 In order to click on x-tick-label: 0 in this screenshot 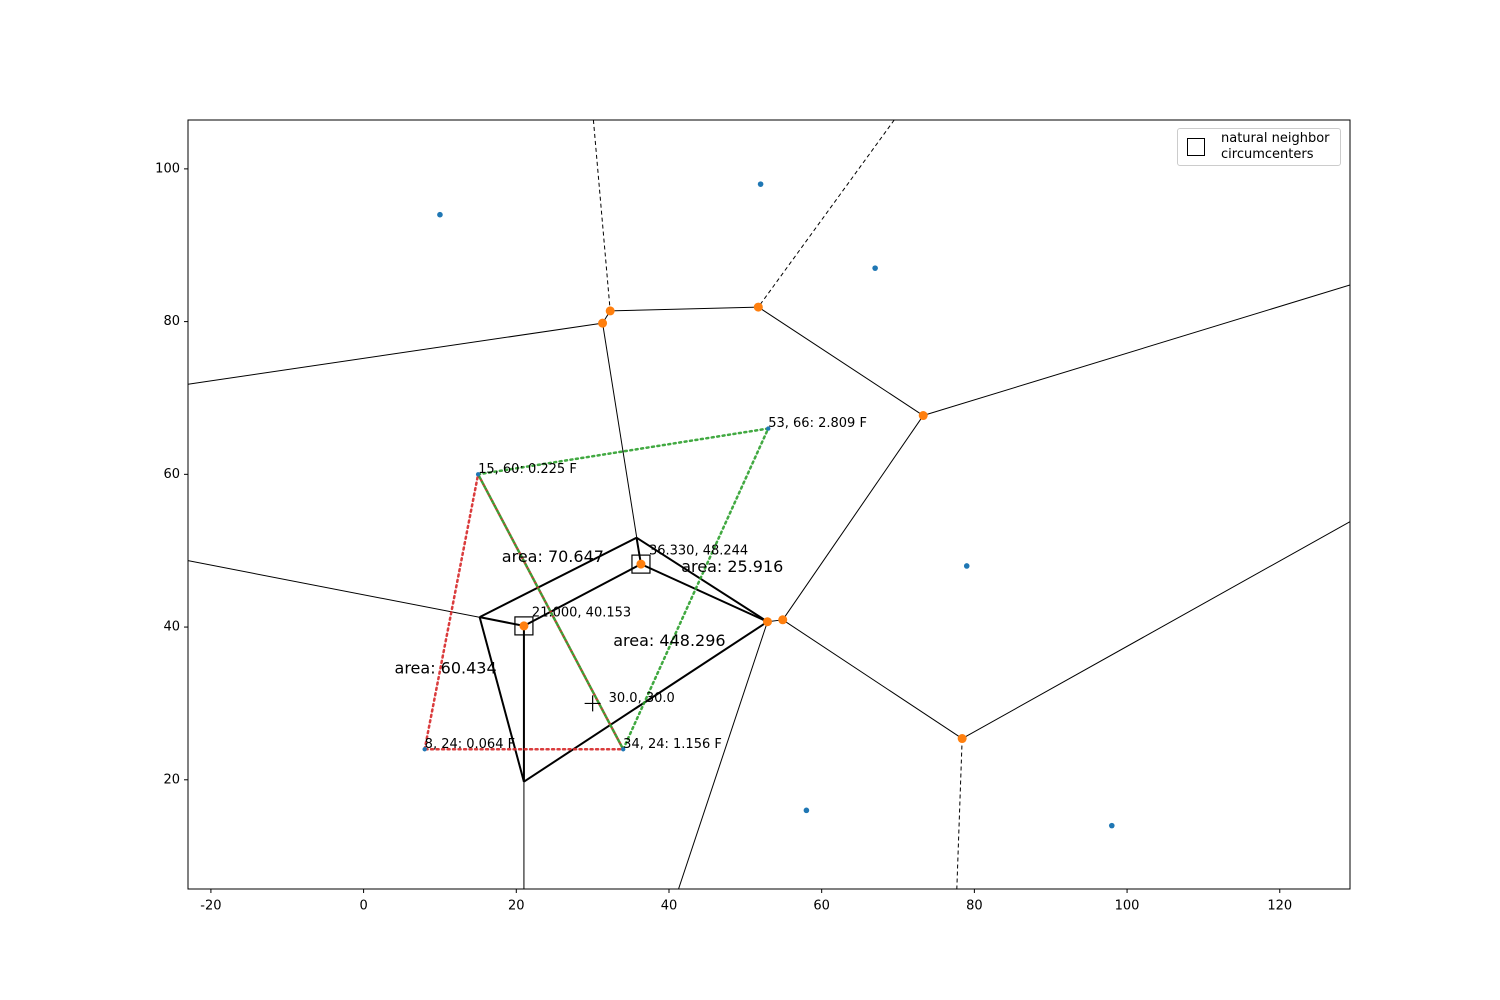, I will do `click(363, 906)`.